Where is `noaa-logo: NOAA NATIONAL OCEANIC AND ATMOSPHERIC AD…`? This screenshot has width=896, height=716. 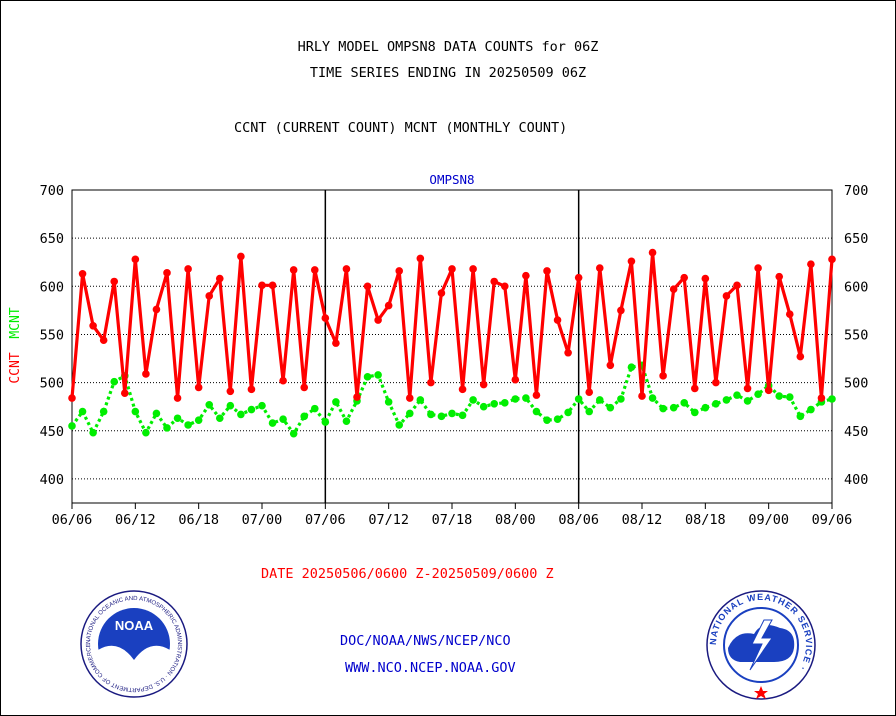 noaa-logo: NOAA NATIONAL OCEANIC AND ATMOSPHERIC AD… is located at coordinates (134, 644).